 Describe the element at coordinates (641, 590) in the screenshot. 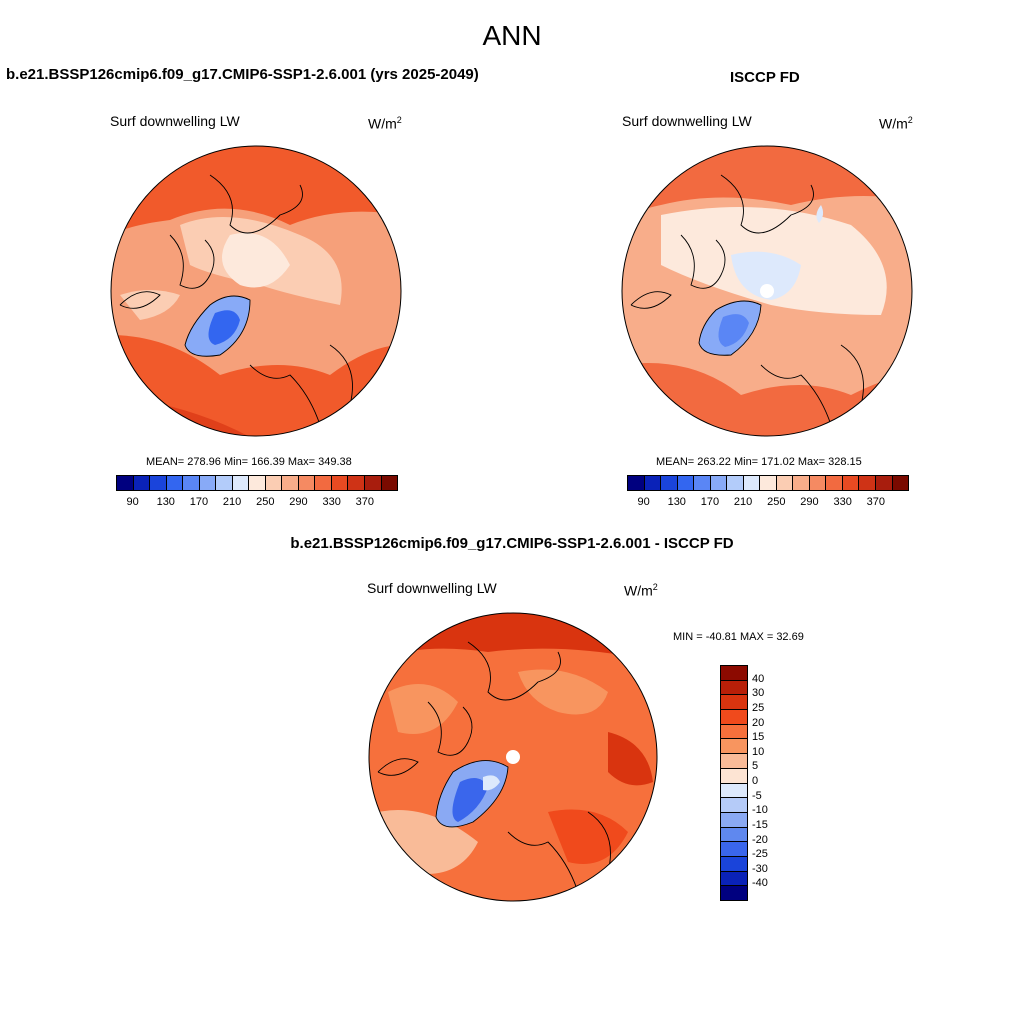

I see `diff-units: W/m2` at that location.